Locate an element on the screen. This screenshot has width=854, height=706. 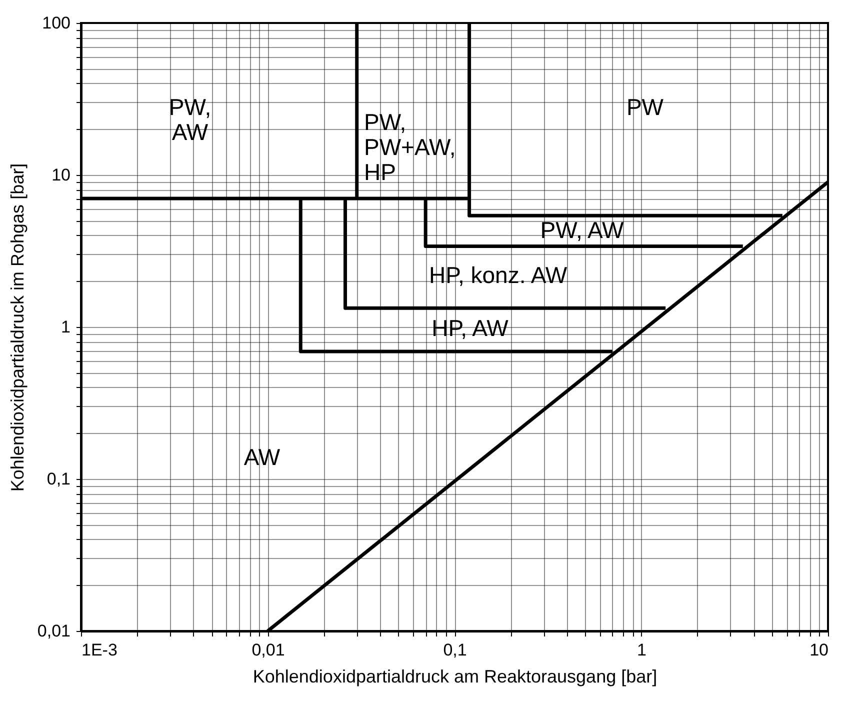
annotation: AW is located at coordinates (262, 457).